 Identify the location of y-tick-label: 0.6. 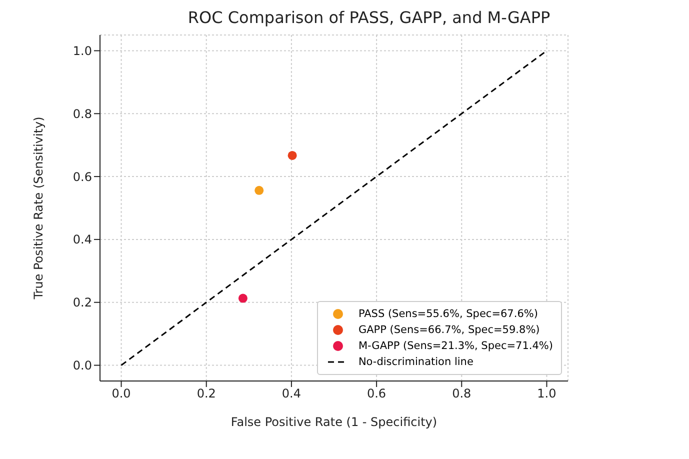
(82, 177).